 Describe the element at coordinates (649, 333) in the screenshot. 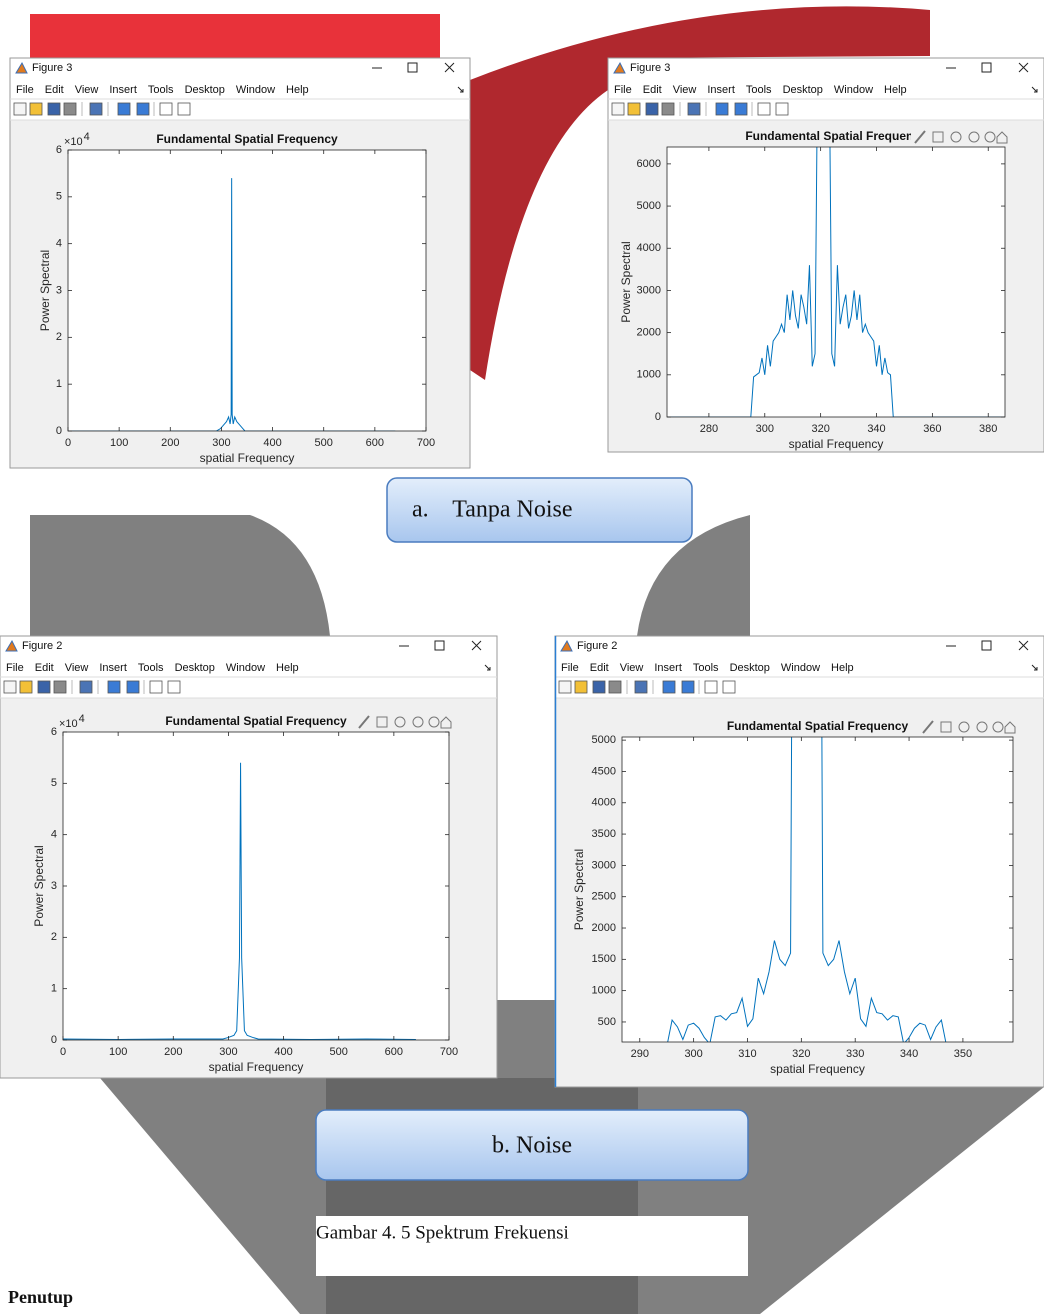

I see `y-tick-label: 2000` at that location.